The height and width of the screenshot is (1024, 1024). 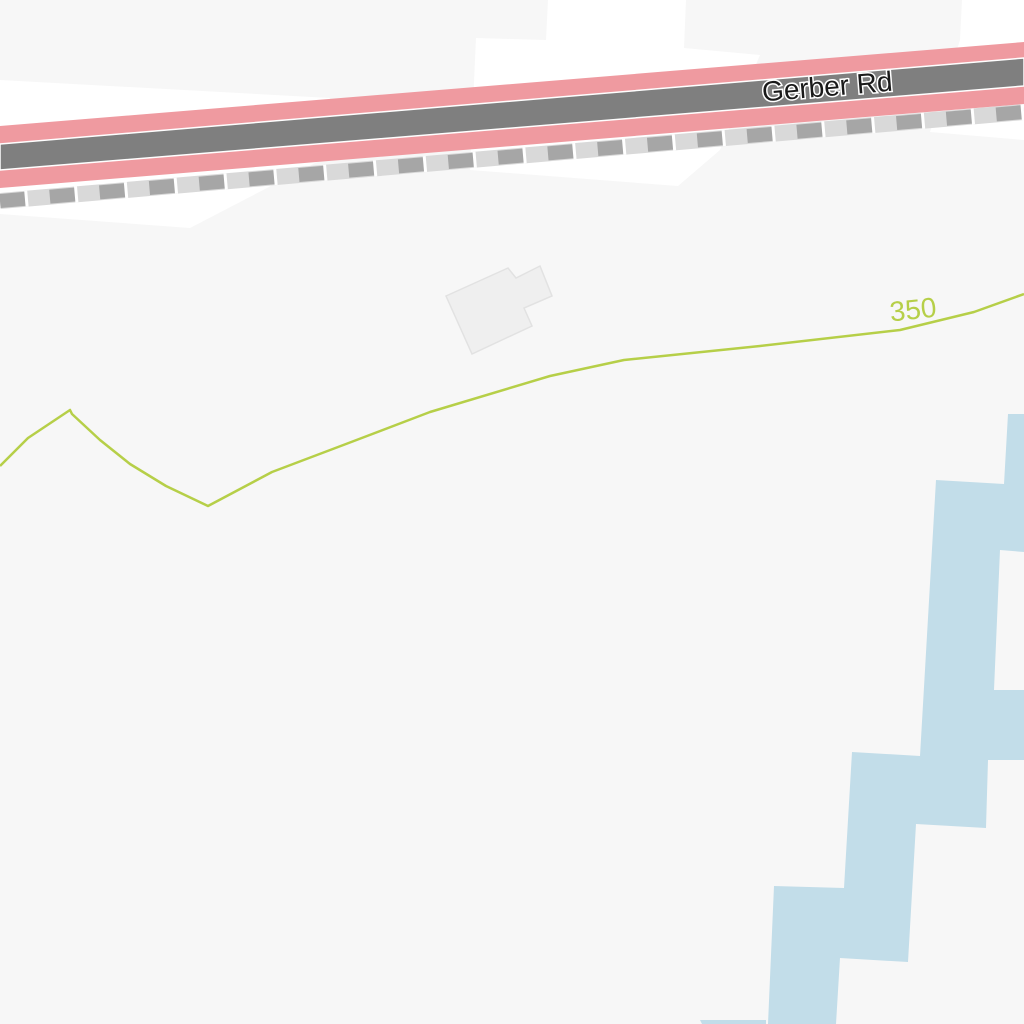 I want to click on road-centerline, so click(x=512, y=114).